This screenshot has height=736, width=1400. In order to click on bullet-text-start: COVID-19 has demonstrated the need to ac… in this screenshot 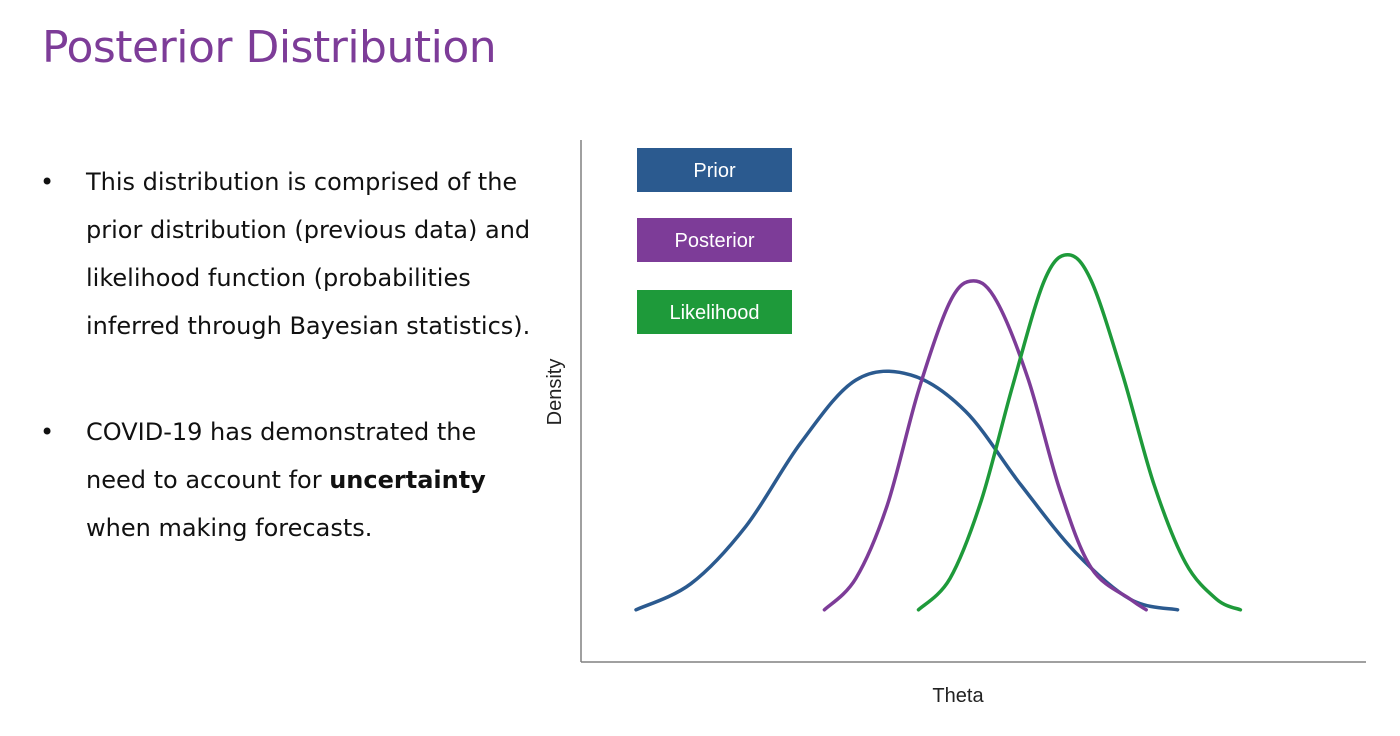, I will do `click(281, 456)`.